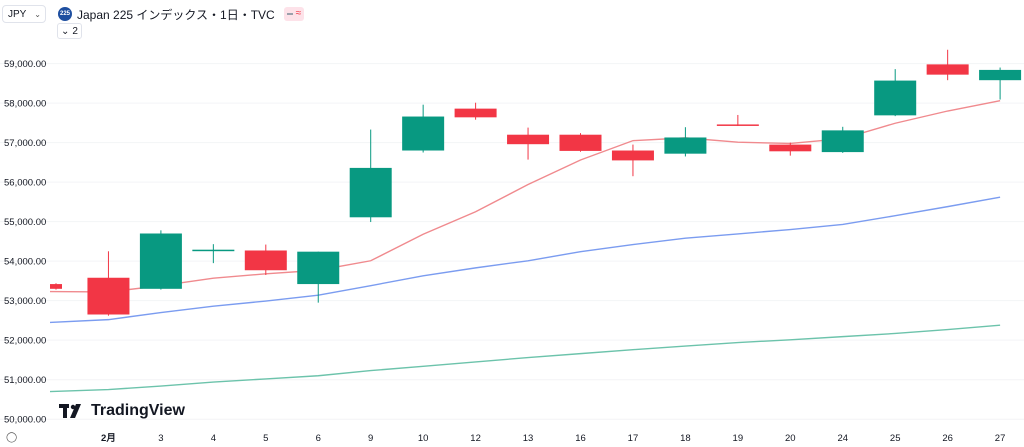  I want to click on y-tick-label: 58,000.00, so click(25, 104).